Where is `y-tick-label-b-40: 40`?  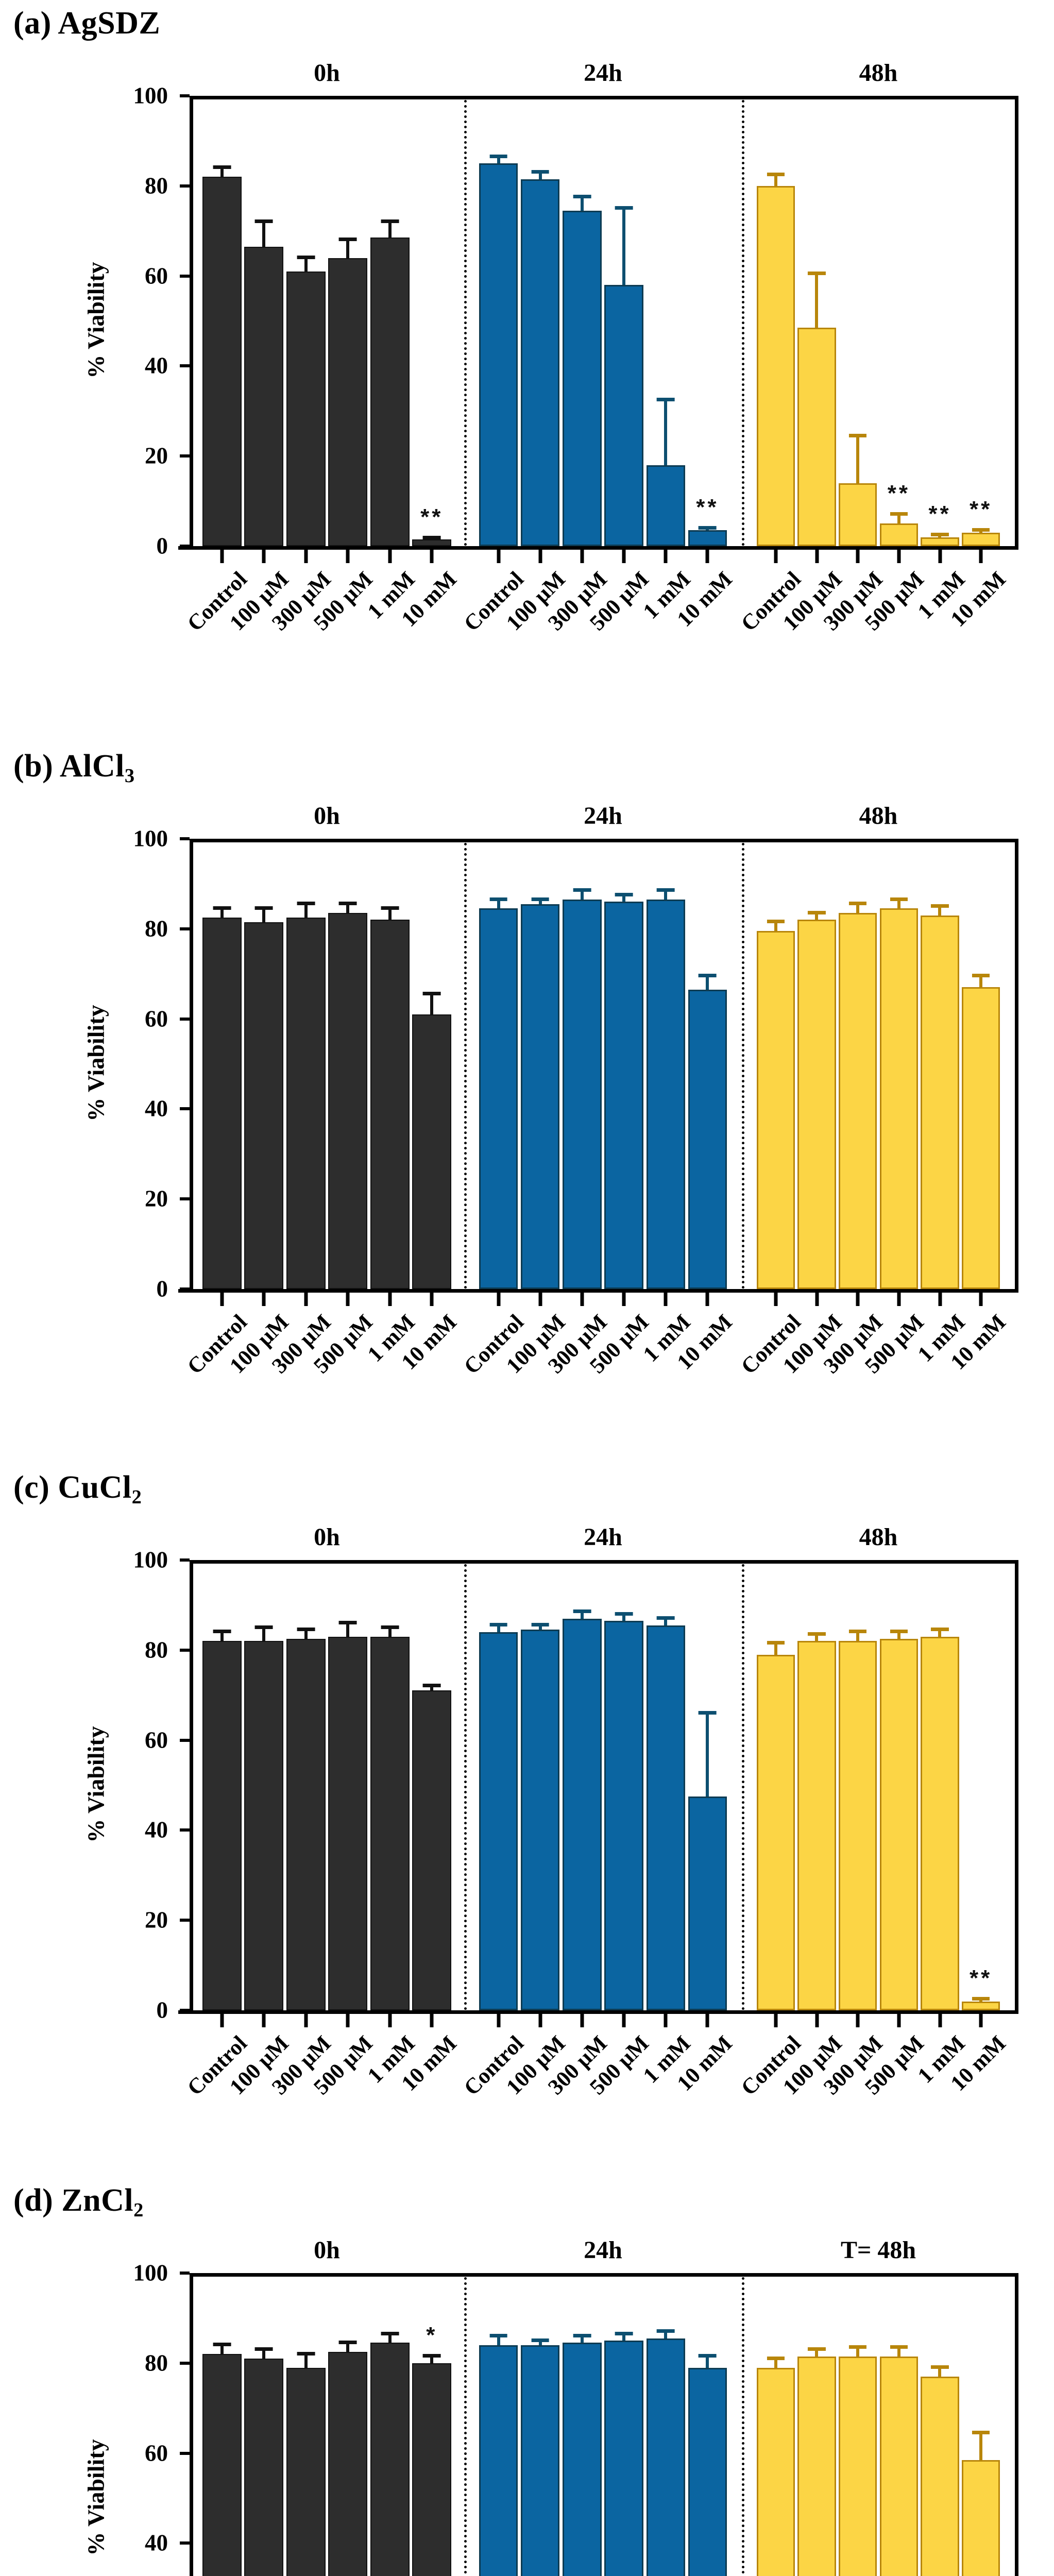
y-tick-label-b-40: 40 is located at coordinates (156, 1108).